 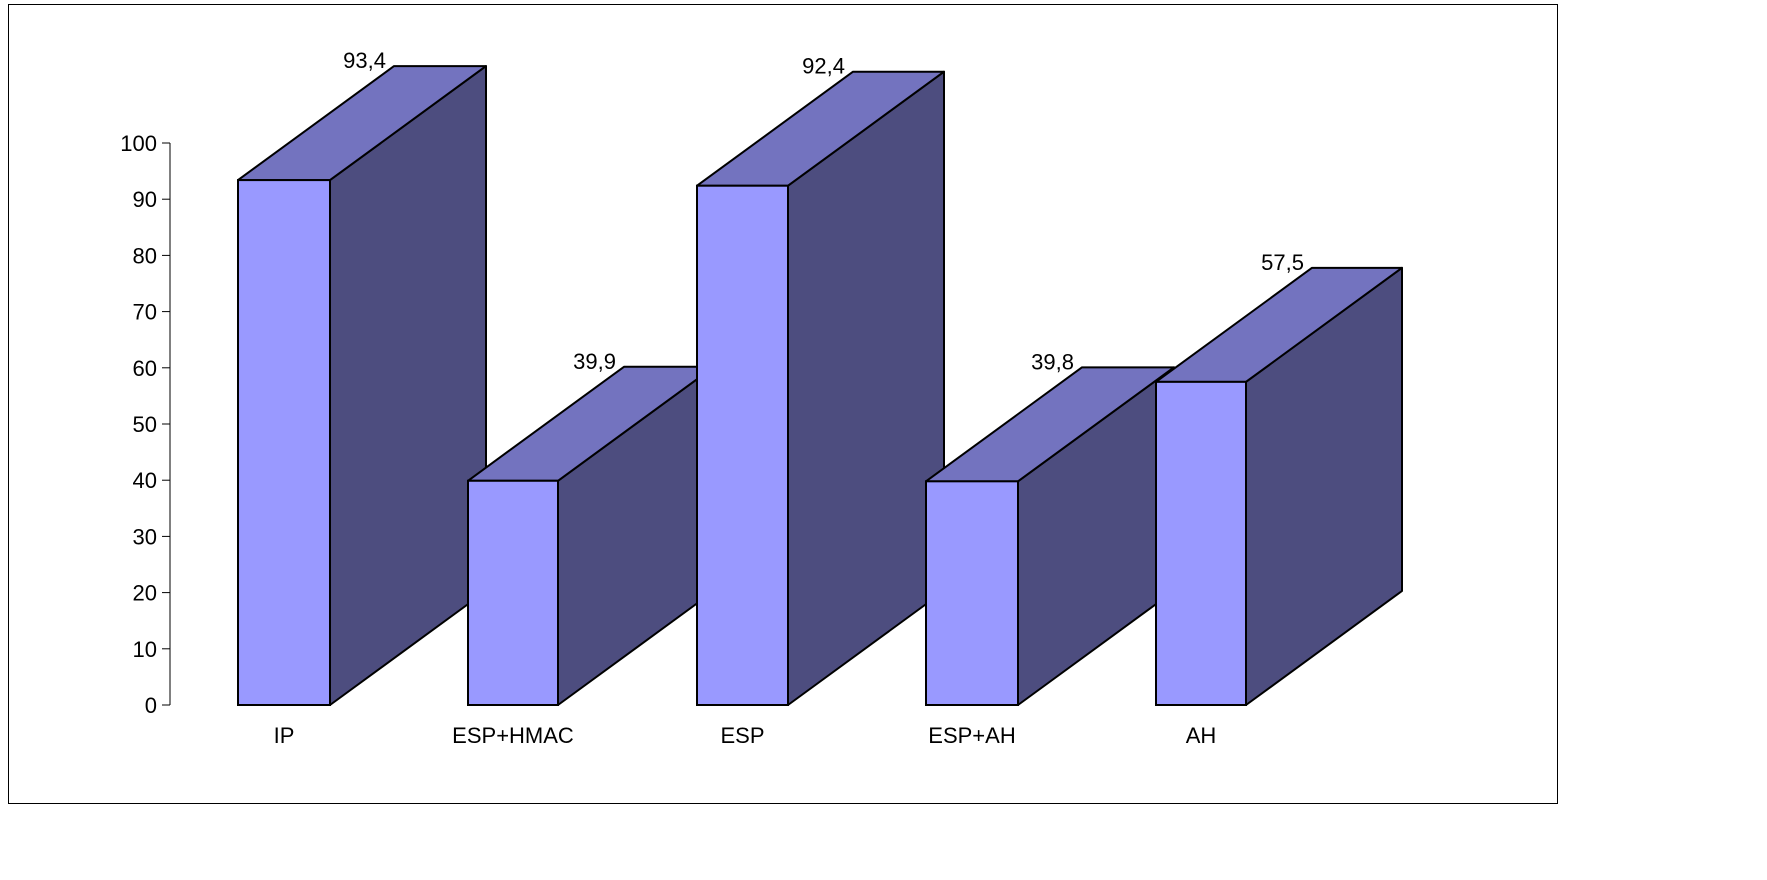 What do you see at coordinates (1282, 262) in the screenshot?
I see `data-label: 57,5` at bounding box center [1282, 262].